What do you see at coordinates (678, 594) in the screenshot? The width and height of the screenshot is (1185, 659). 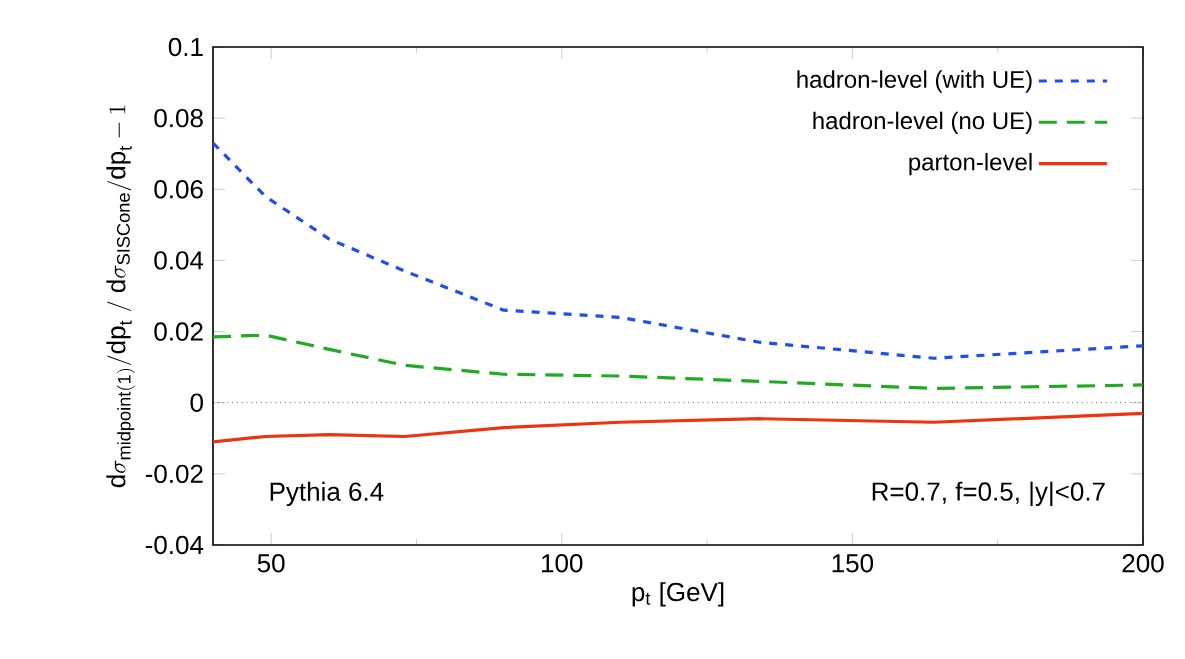 I see `x-axis-title: p$_{t}$ [GeV]` at bounding box center [678, 594].